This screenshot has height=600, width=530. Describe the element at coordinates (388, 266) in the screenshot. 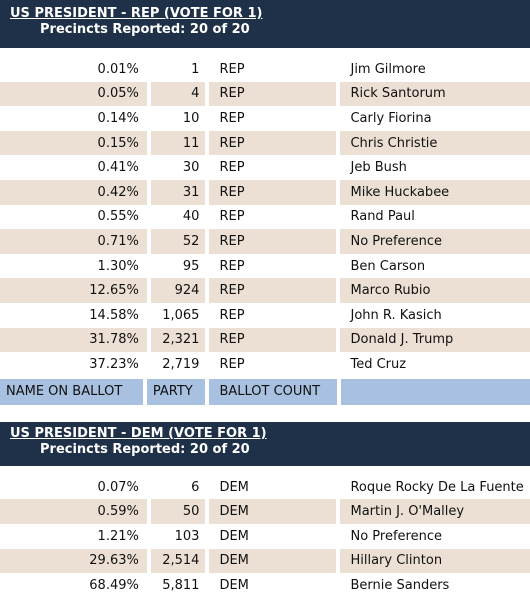

I see `candidate-name: Ben Carson` at that location.